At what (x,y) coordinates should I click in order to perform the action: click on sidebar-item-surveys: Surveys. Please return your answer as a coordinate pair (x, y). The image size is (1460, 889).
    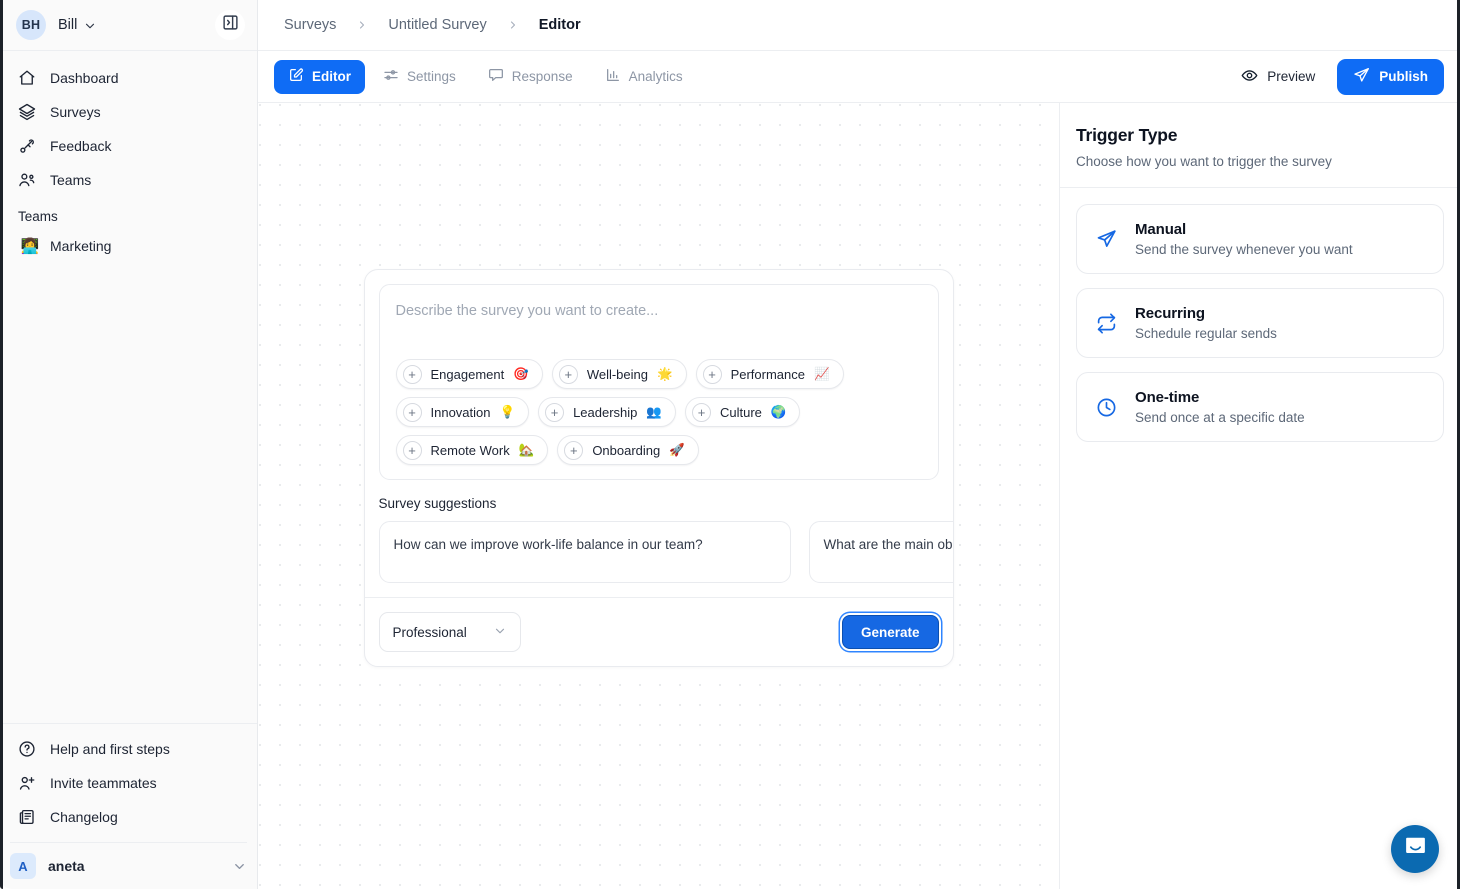
    Looking at the image, I should click on (128, 112).